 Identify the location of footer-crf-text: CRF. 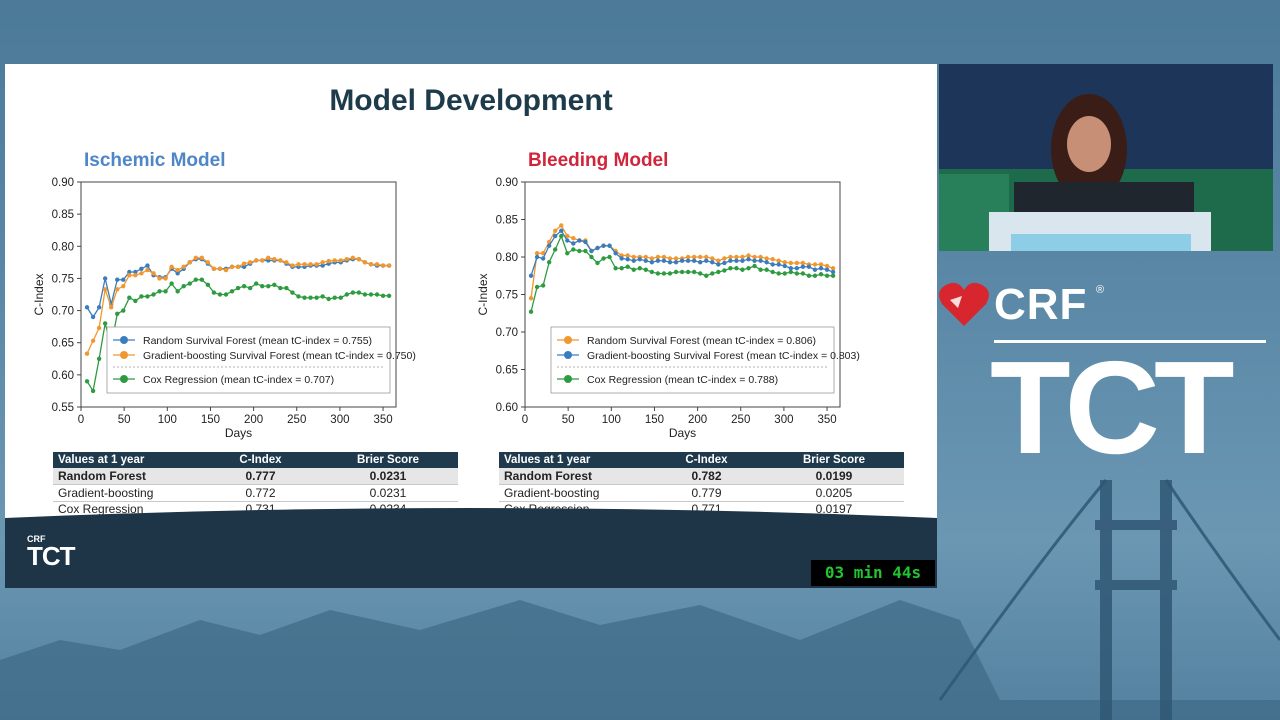
(36, 539).